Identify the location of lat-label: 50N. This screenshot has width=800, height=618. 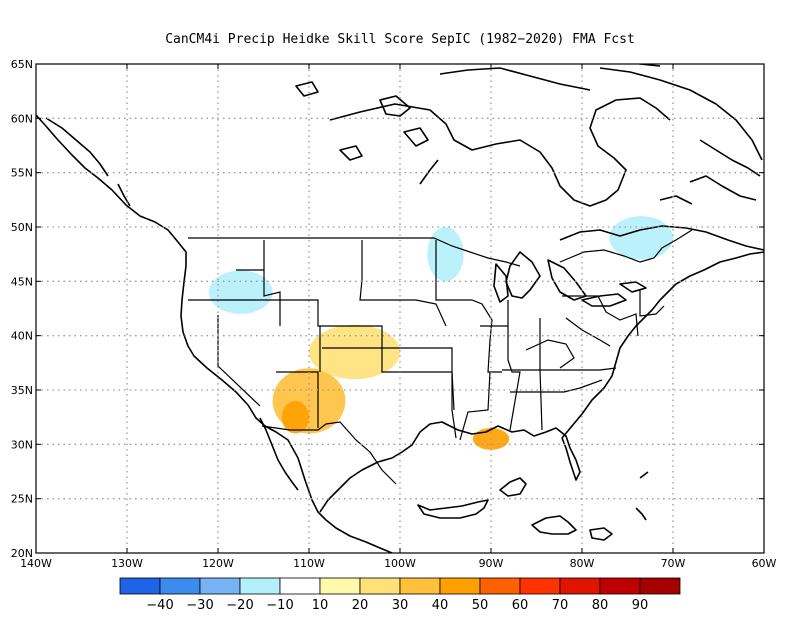
(22, 227).